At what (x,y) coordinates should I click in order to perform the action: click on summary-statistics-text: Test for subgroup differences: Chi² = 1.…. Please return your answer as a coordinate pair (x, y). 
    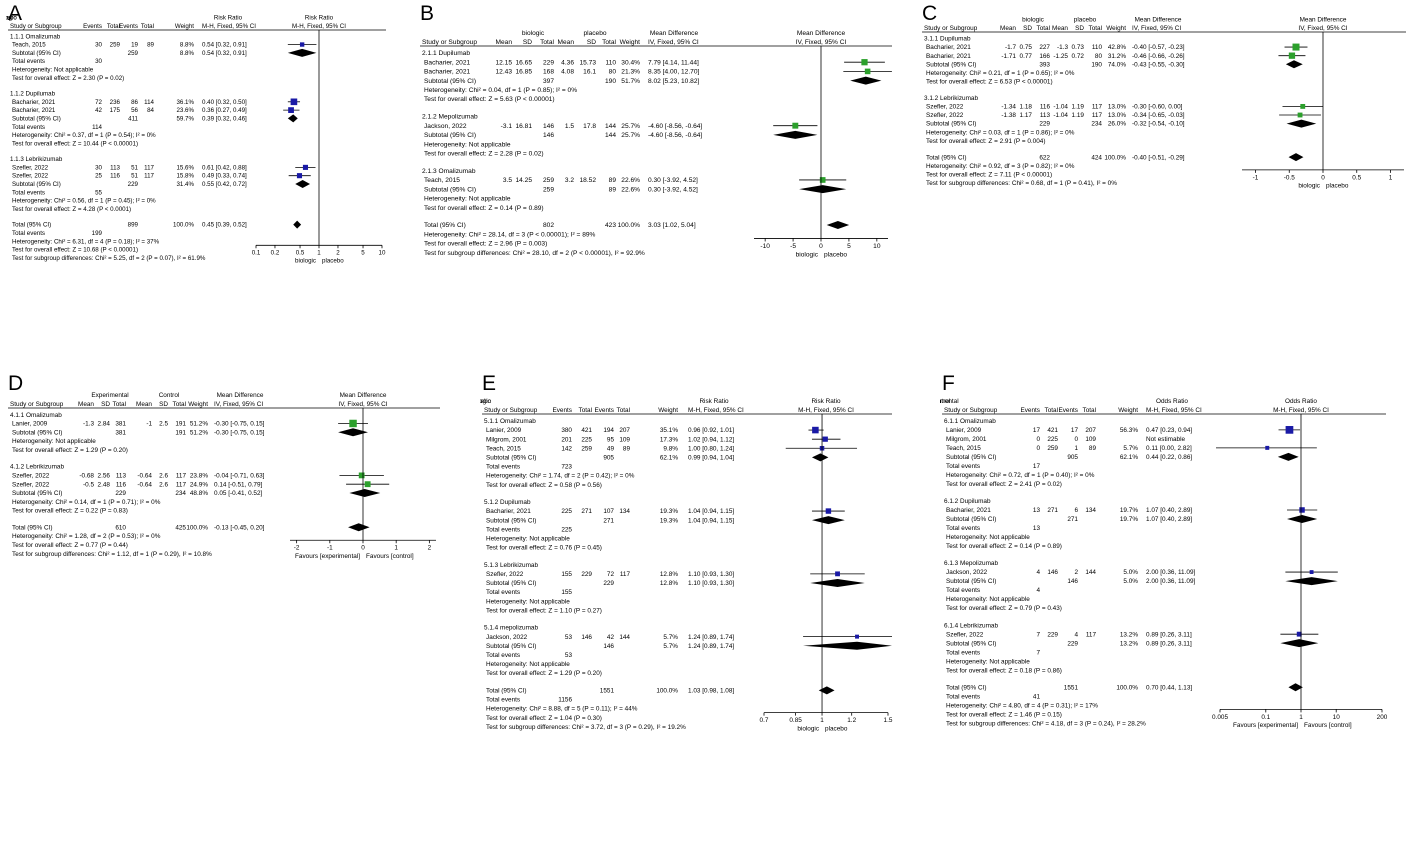
    Looking at the image, I should click on (112, 554).